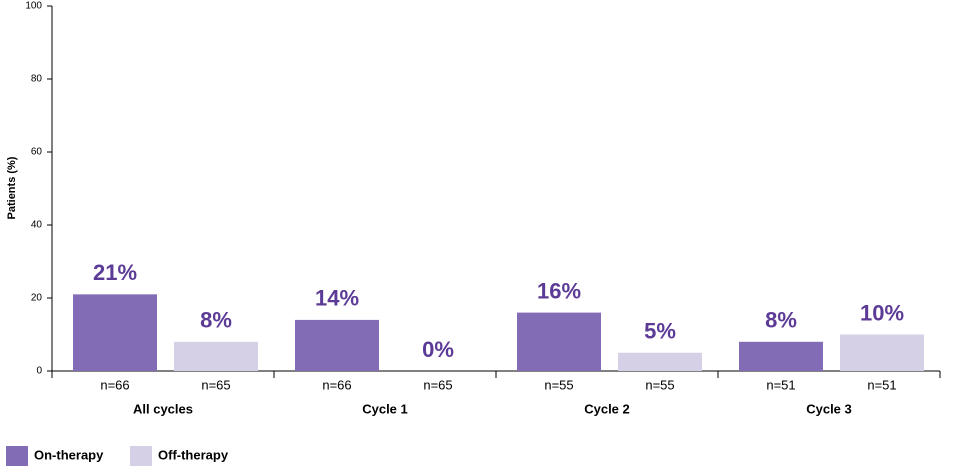 The width and height of the screenshot is (961, 466). Describe the element at coordinates (37, 298) in the screenshot. I see `y-tick-label: 20` at that location.